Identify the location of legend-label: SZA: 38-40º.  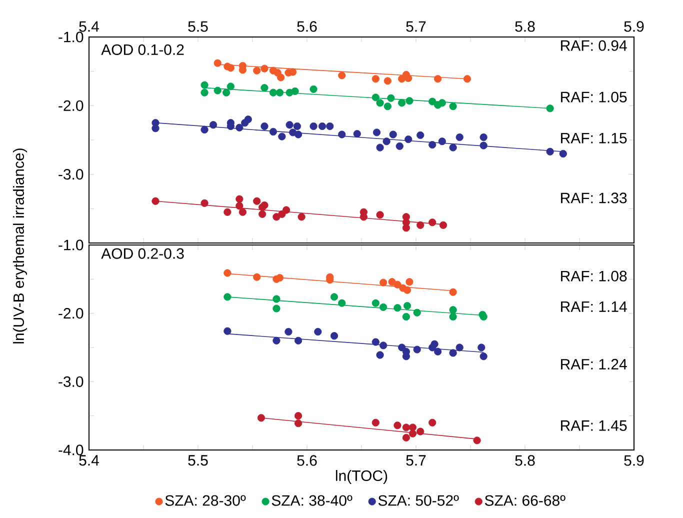
(312, 500).